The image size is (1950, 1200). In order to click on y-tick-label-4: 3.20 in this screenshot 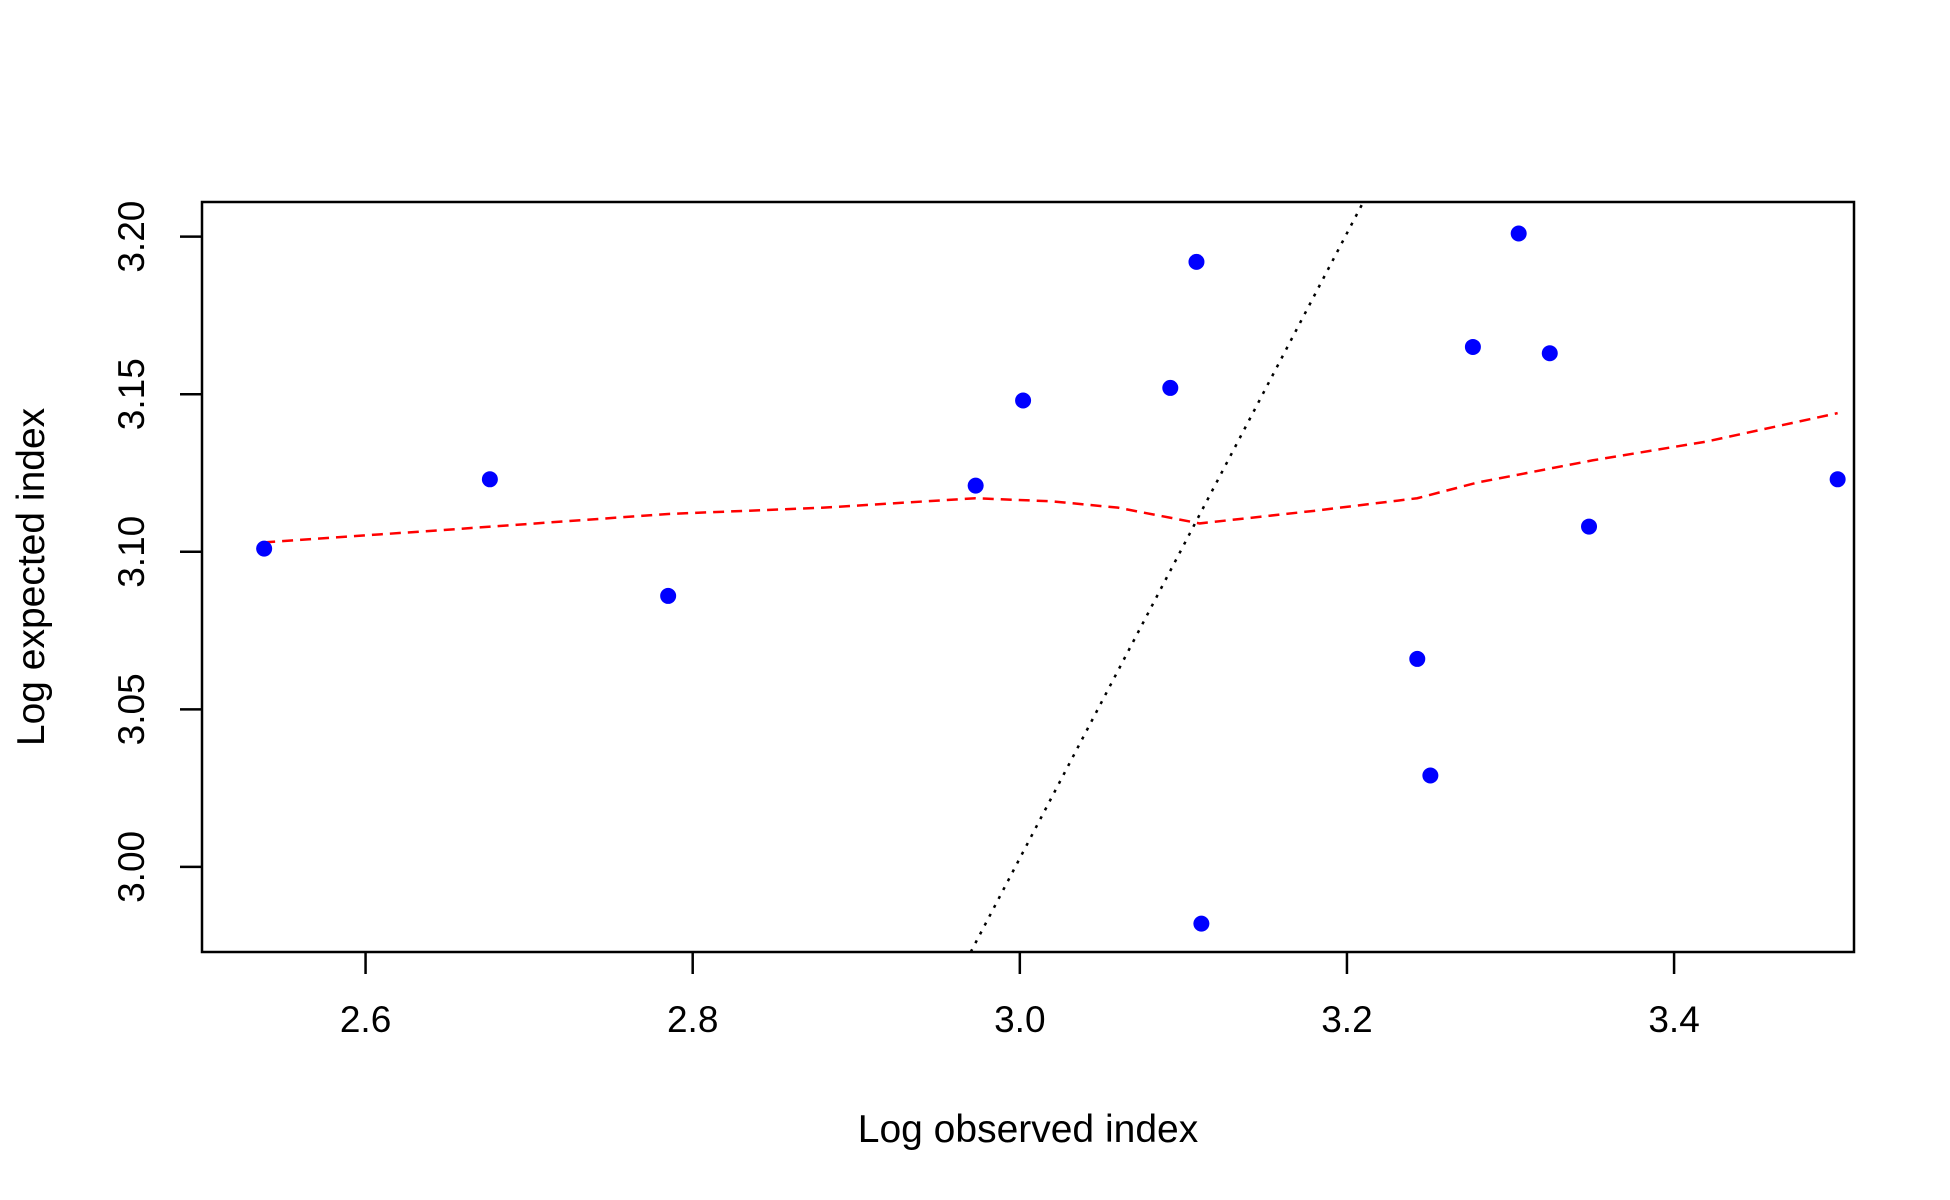, I will do `click(131, 237)`.